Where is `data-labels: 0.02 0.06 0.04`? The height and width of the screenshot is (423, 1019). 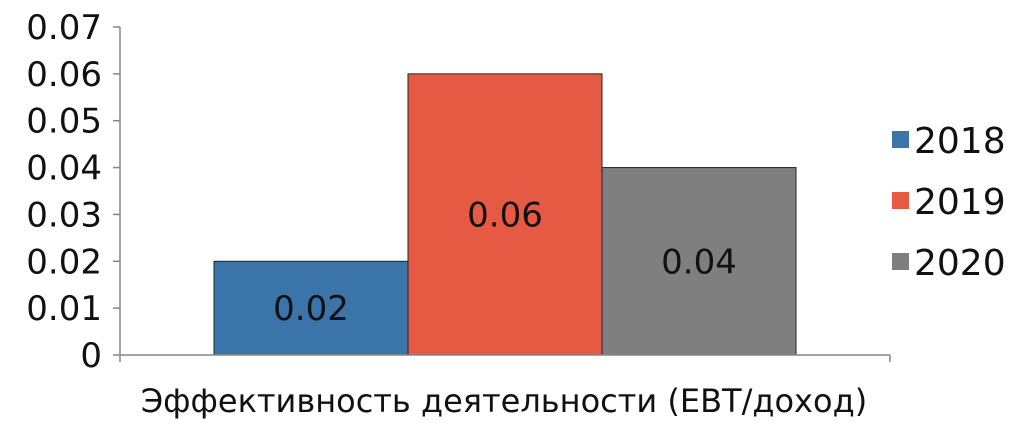
data-labels: 0.02 0.06 0.04 is located at coordinates (505, 262).